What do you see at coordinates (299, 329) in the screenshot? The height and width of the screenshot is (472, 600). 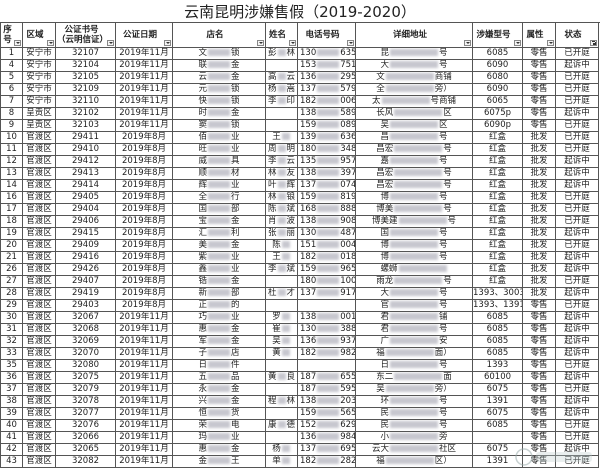 I see `table-row: 31 官渡区 32068 2019年11月惠金崔 130 388 君号 6085 零售 起诉中` at bounding box center [299, 329].